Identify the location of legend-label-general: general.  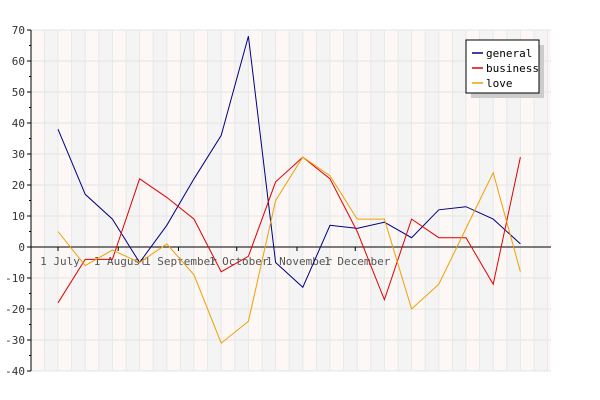
(509, 53).